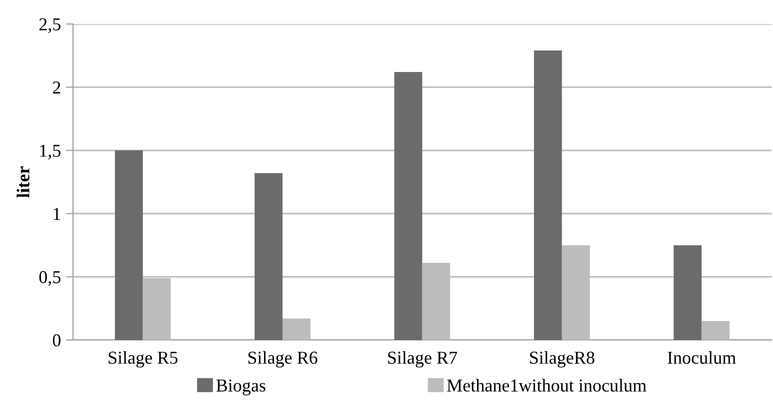  What do you see at coordinates (49, 26) in the screenshot?
I see `y-tick-label: 2,5` at bounding box center [49, 26].